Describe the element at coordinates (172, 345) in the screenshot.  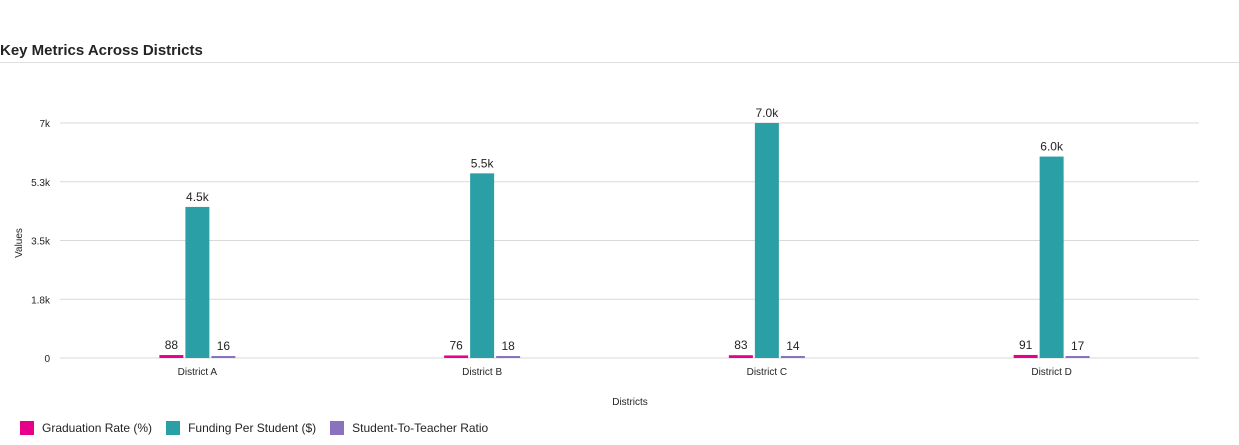
I see `data-label: 88` at that location.